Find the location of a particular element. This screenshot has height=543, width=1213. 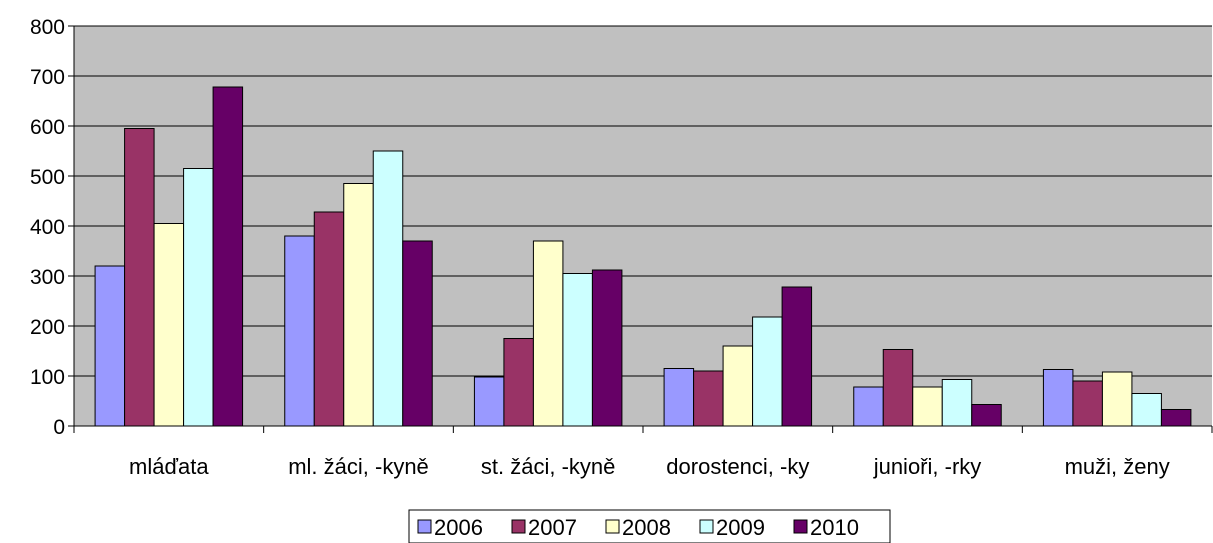

y-tick-label: 600 is located at coordinates (47, 127).